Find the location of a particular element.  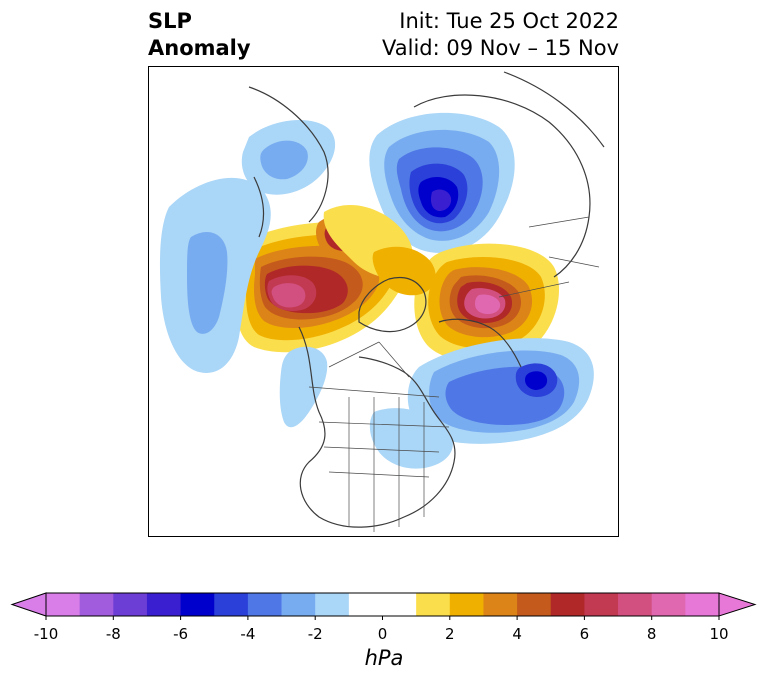

siberia-low is located at coordinates (442, 182).